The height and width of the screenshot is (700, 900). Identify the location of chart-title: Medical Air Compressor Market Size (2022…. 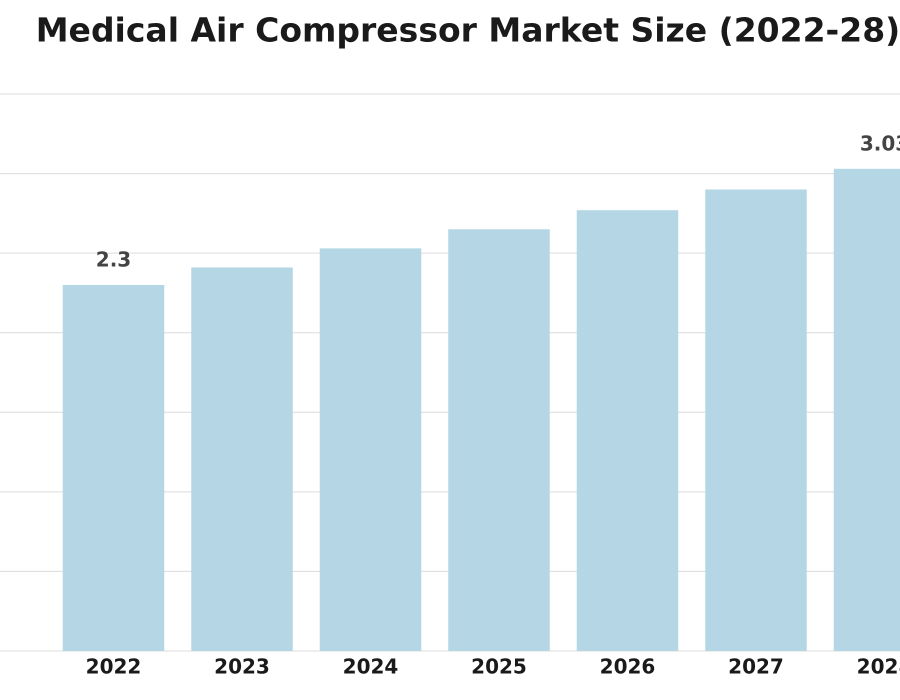
(468, 30).